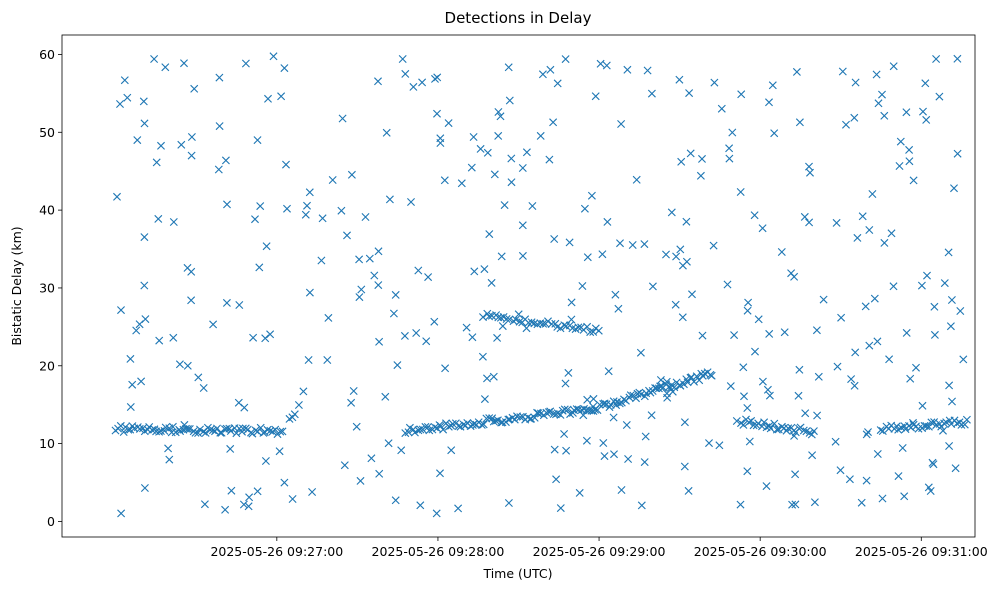 This screenshot has height=590, width=989. What do you see at coordinates (50, 288) in the screenshot?
I see `y-axis: 0 10 20 30 40 50 60` at bounding box center [50, 288].